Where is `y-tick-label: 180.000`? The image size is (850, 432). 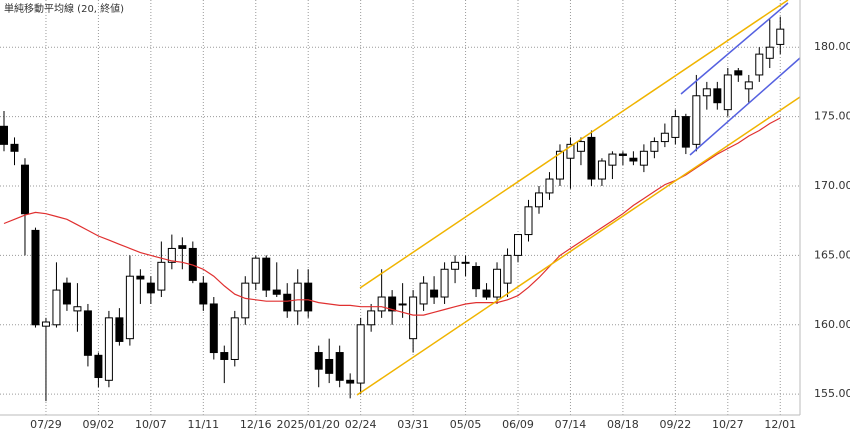
y-tick-label: 180.000 is located at coordinates (832, 46).